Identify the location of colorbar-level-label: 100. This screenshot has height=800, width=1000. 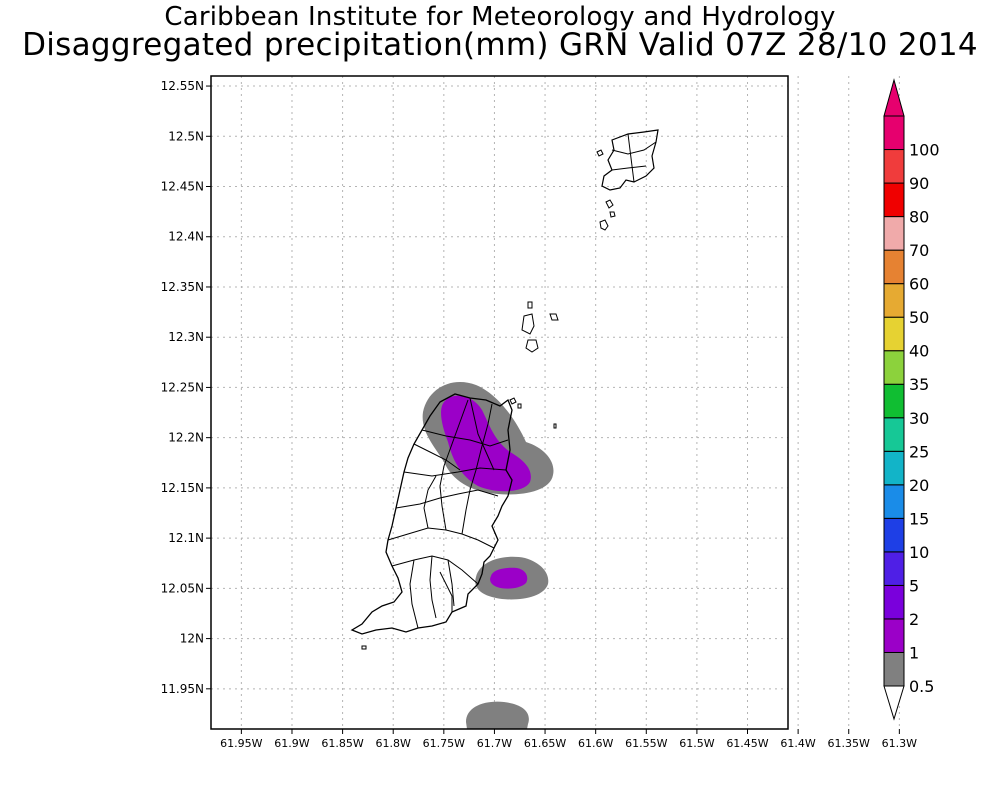
(924, 150).